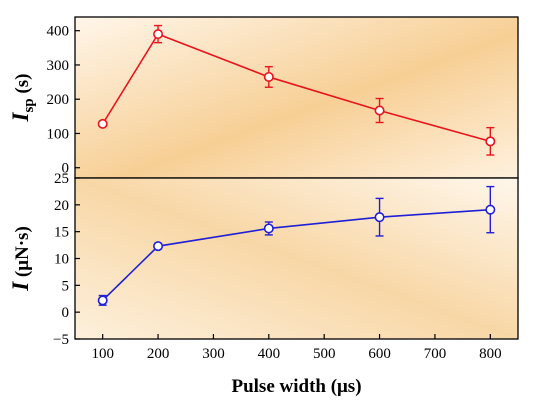 The image size is (550, 413). I want to click on y-tick-label-isp: 300, so click(58, 66).